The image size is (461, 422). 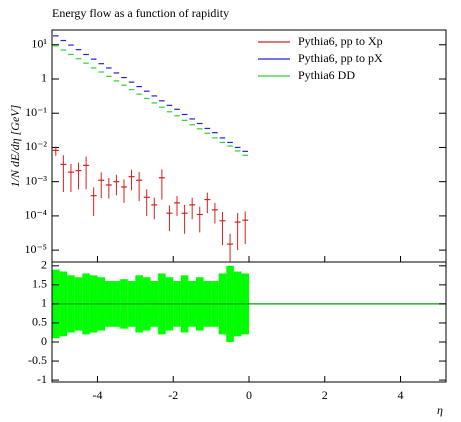 I want to click on chart-title: Energy flow as a function of rapidity, so click(x=140, y=13).